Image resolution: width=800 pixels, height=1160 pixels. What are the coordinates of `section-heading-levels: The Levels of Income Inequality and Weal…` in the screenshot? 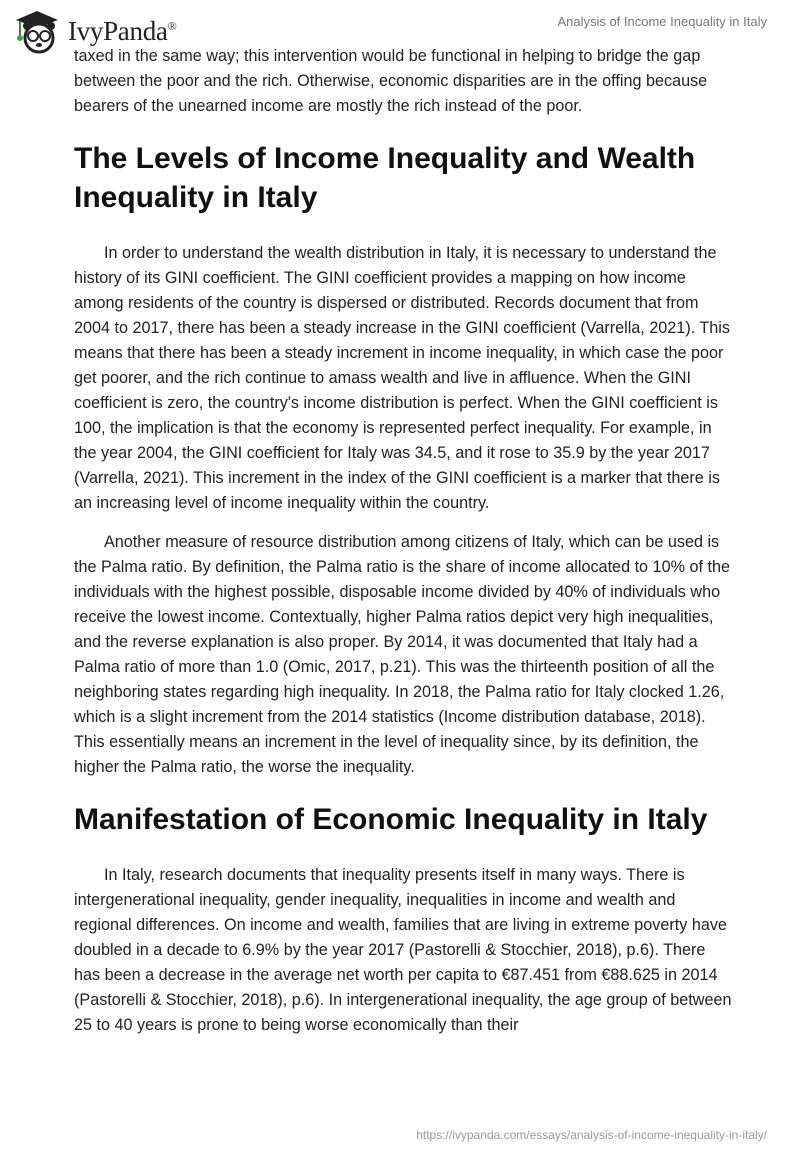 It's located at (385, 178).